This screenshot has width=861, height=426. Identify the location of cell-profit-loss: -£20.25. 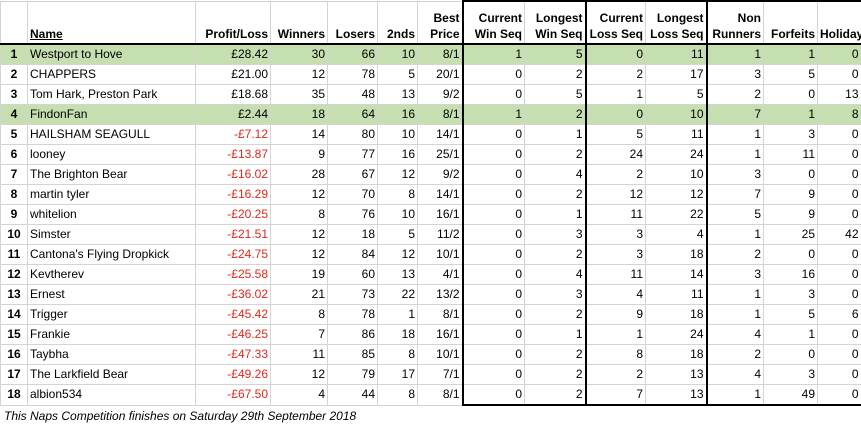
(233, 214).